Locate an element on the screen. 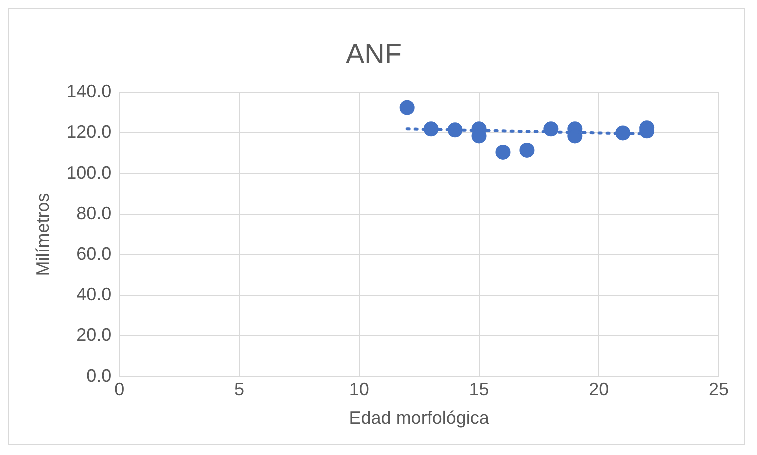 The height and width of the screenshot is (455, 757). x-tick-label: 15 is located at coordinates (479, 390).